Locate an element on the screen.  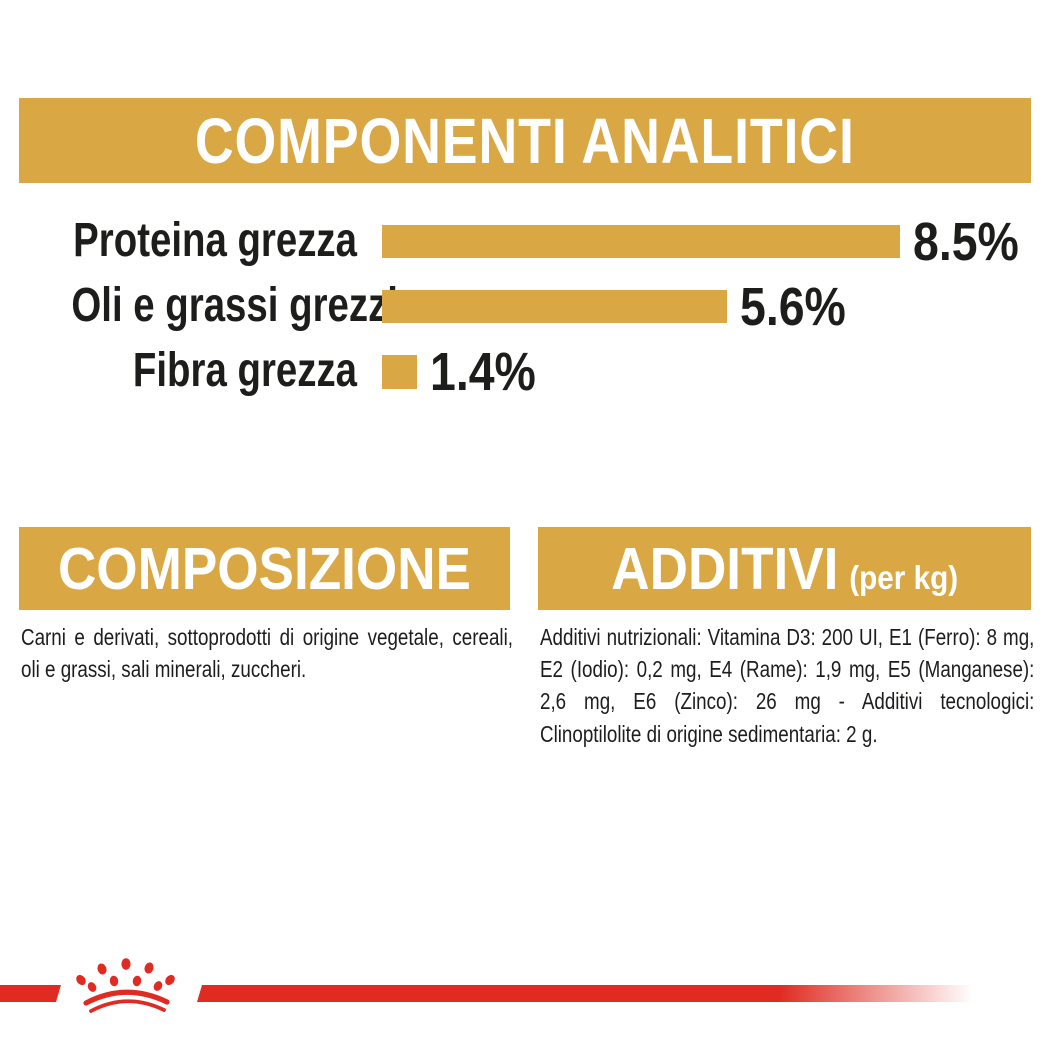
chart-row-fibra: Fibra grezza 1.4% is located at coordinates (524, 372).